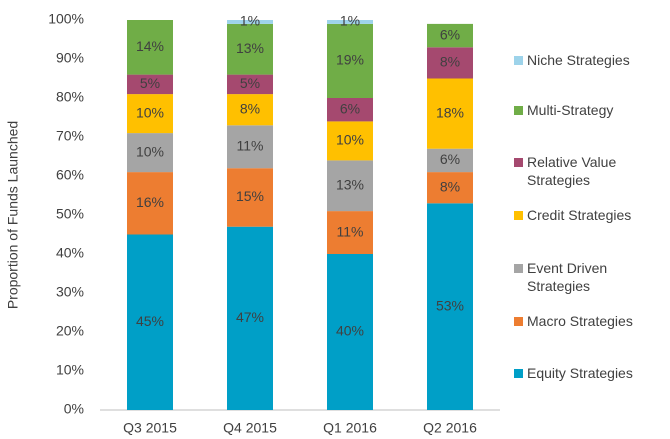 The width and height of the screenshot is (670, 439). I want to click on data-label: 18%, so click(450, 112).